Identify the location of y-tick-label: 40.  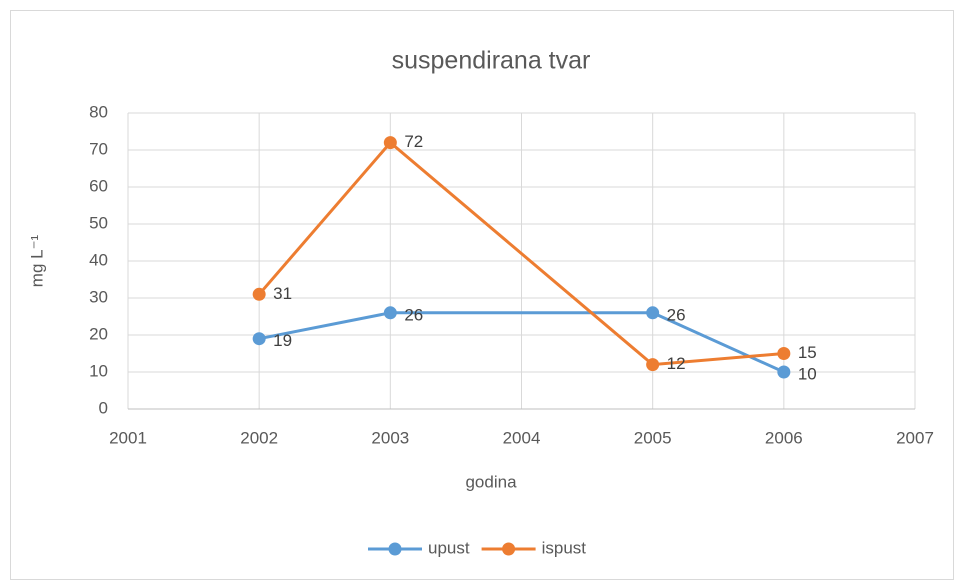
(98, 259).